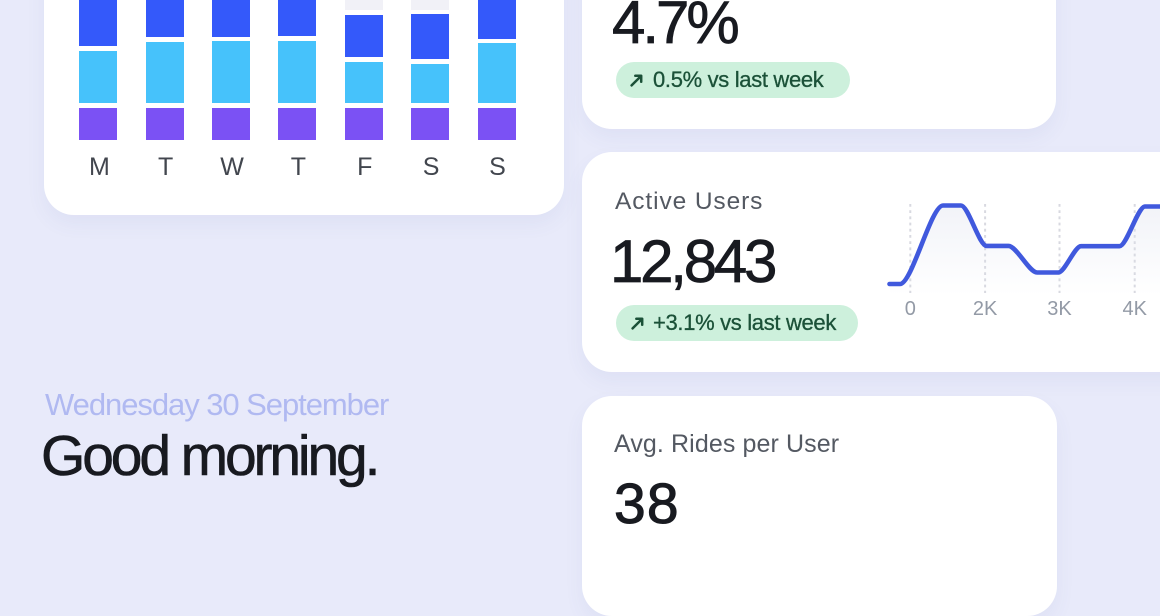 Image resolution: width=1160 pixels, height=616 pixels. I want to click on svg-text: 3K, so click(1059, 309).